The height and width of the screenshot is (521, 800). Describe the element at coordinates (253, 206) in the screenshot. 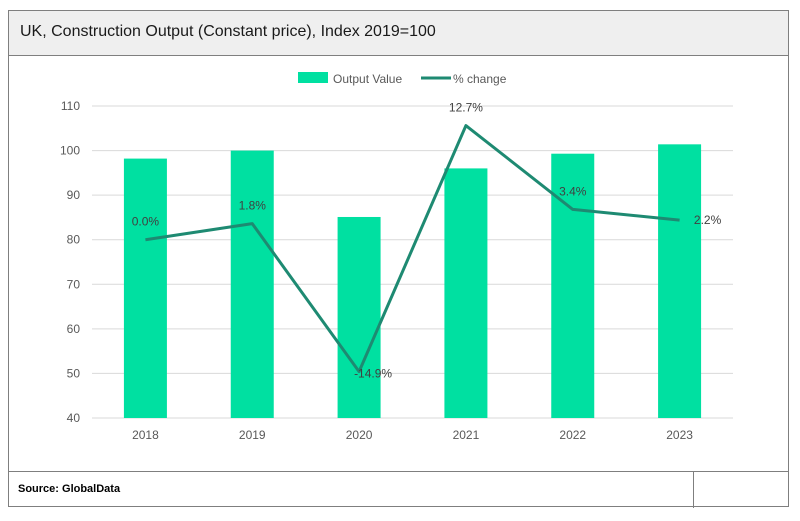

I see `data-label: 1.8%` at that location.